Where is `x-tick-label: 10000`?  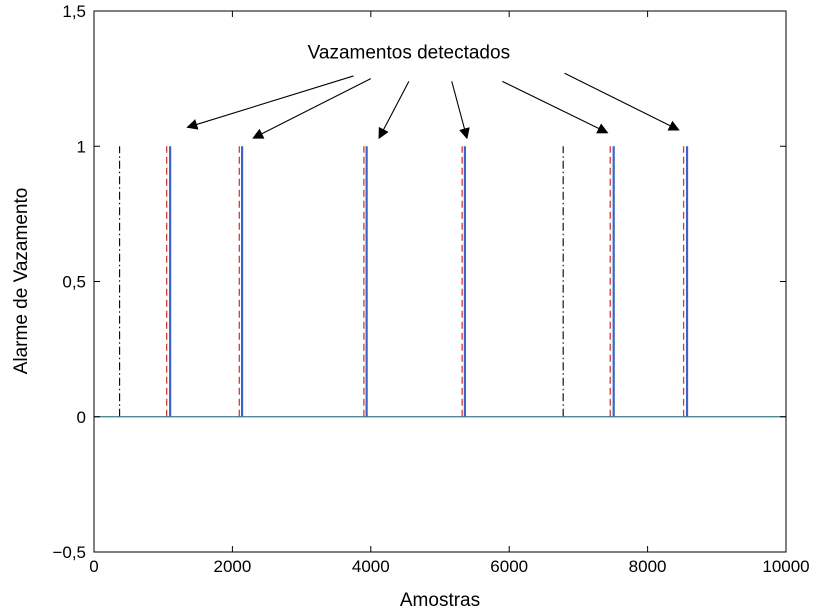 x-tick-label: 10000 is located at coordinates (785, 566).